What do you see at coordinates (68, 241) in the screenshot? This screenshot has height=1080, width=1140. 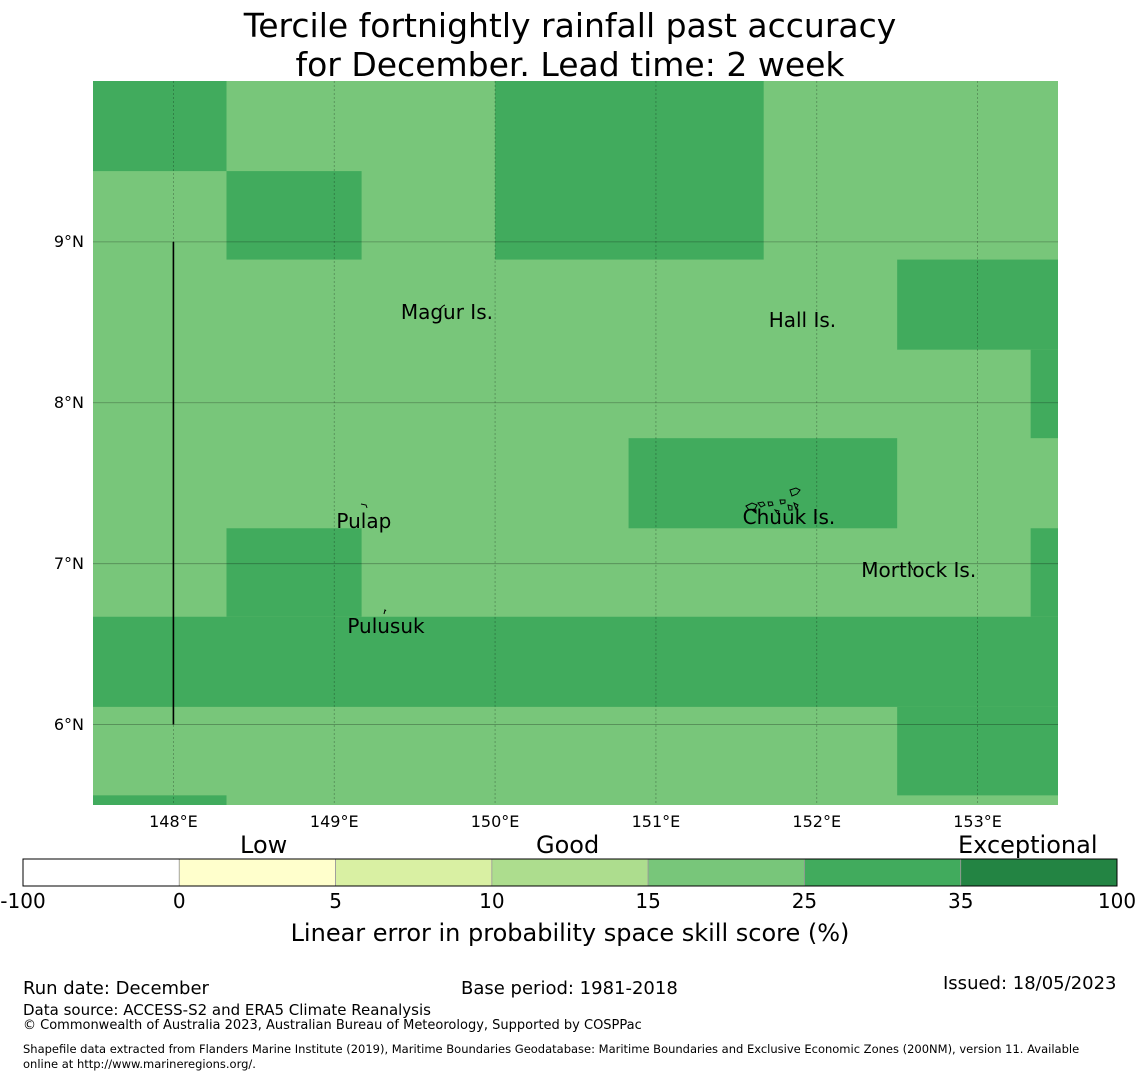 I see `lat-tick-label: 9°N` at bounding box center [68, 241].